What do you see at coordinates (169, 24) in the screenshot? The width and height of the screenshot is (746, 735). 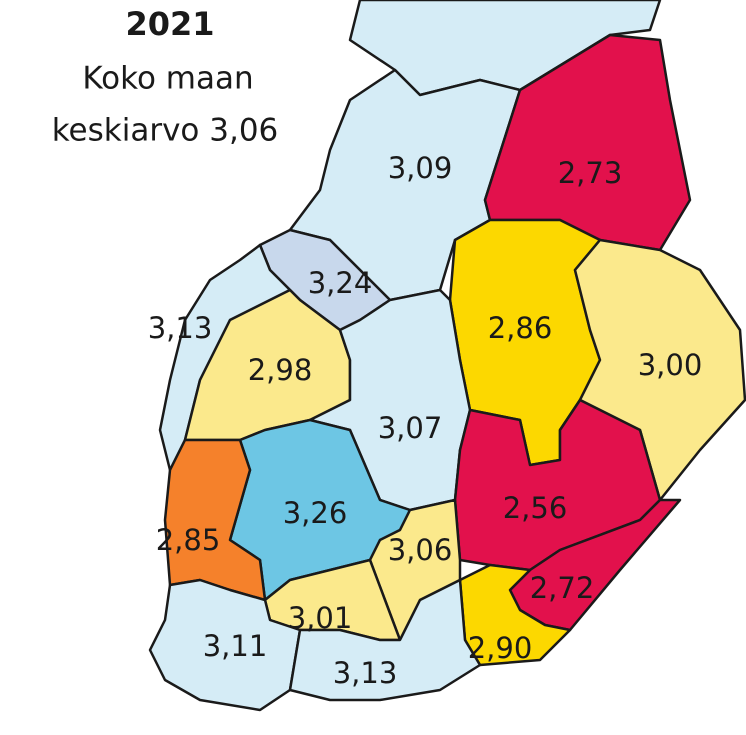 I see `map-title: 2021` at bounding box center [169, 24].